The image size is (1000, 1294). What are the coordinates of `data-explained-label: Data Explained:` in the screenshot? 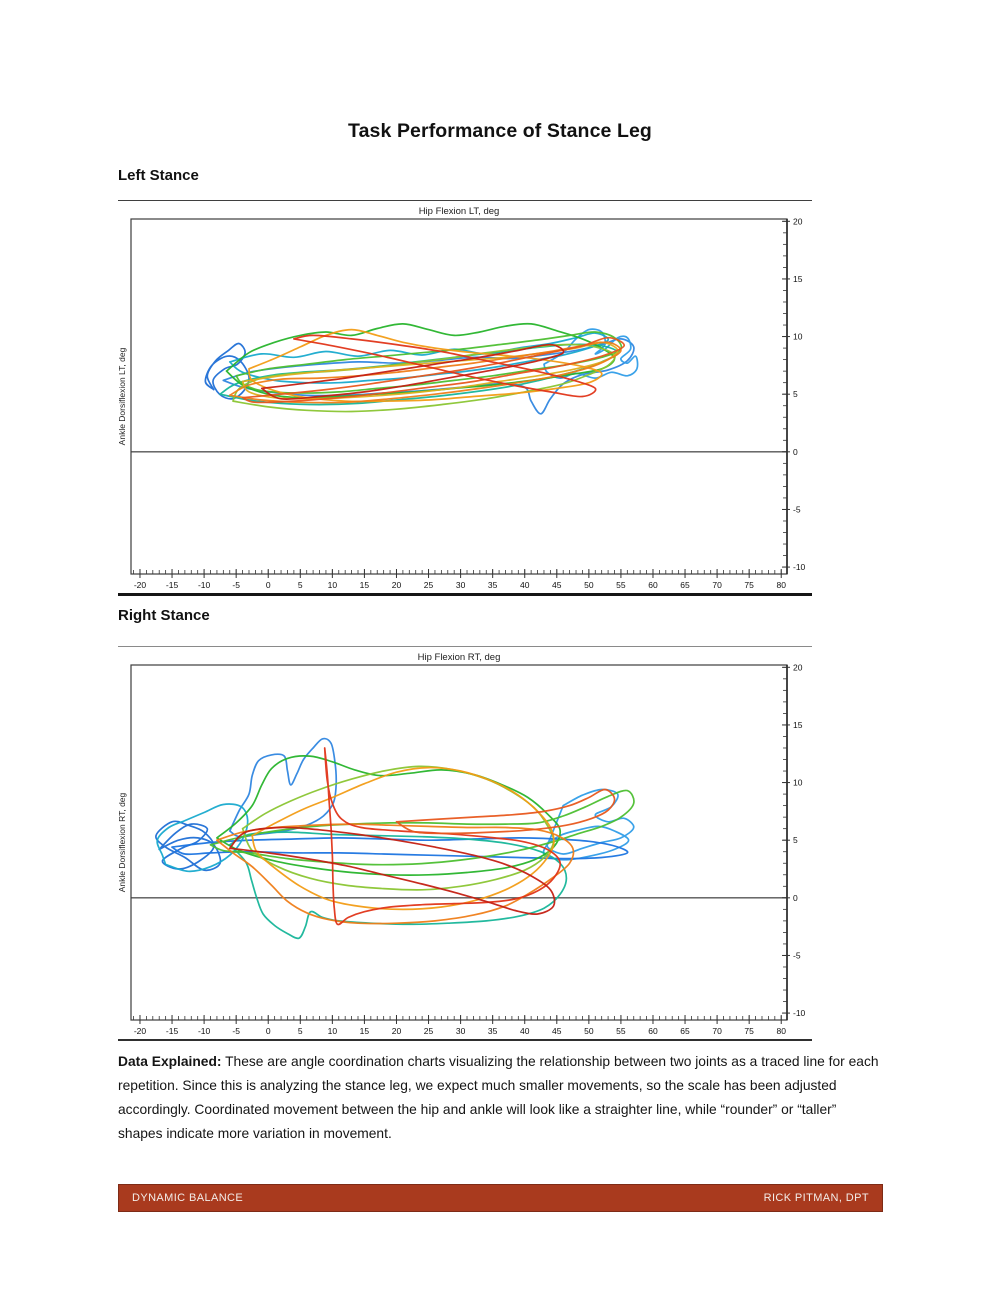 It's located at (170, 1061).